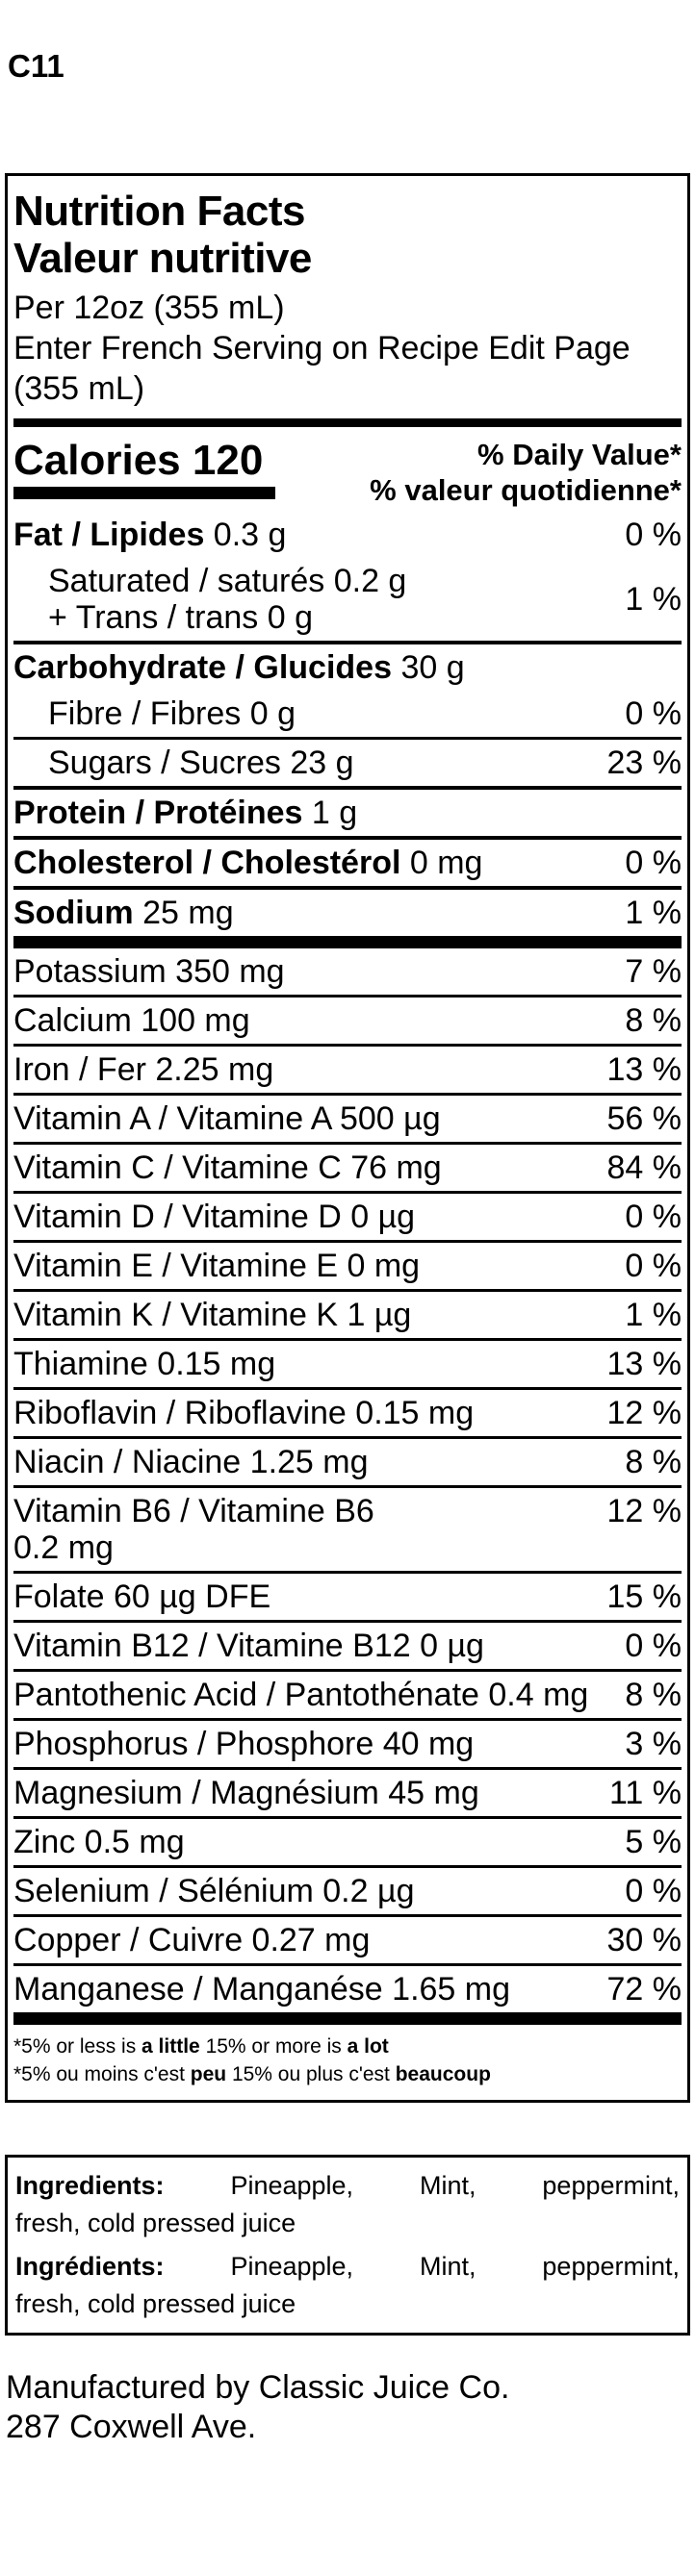  What do you see at coordinates (347, 913) in the screenshot?
I see `nutrient-row: Sodium 25 mg 1 %` at bounding box center [347, 913].